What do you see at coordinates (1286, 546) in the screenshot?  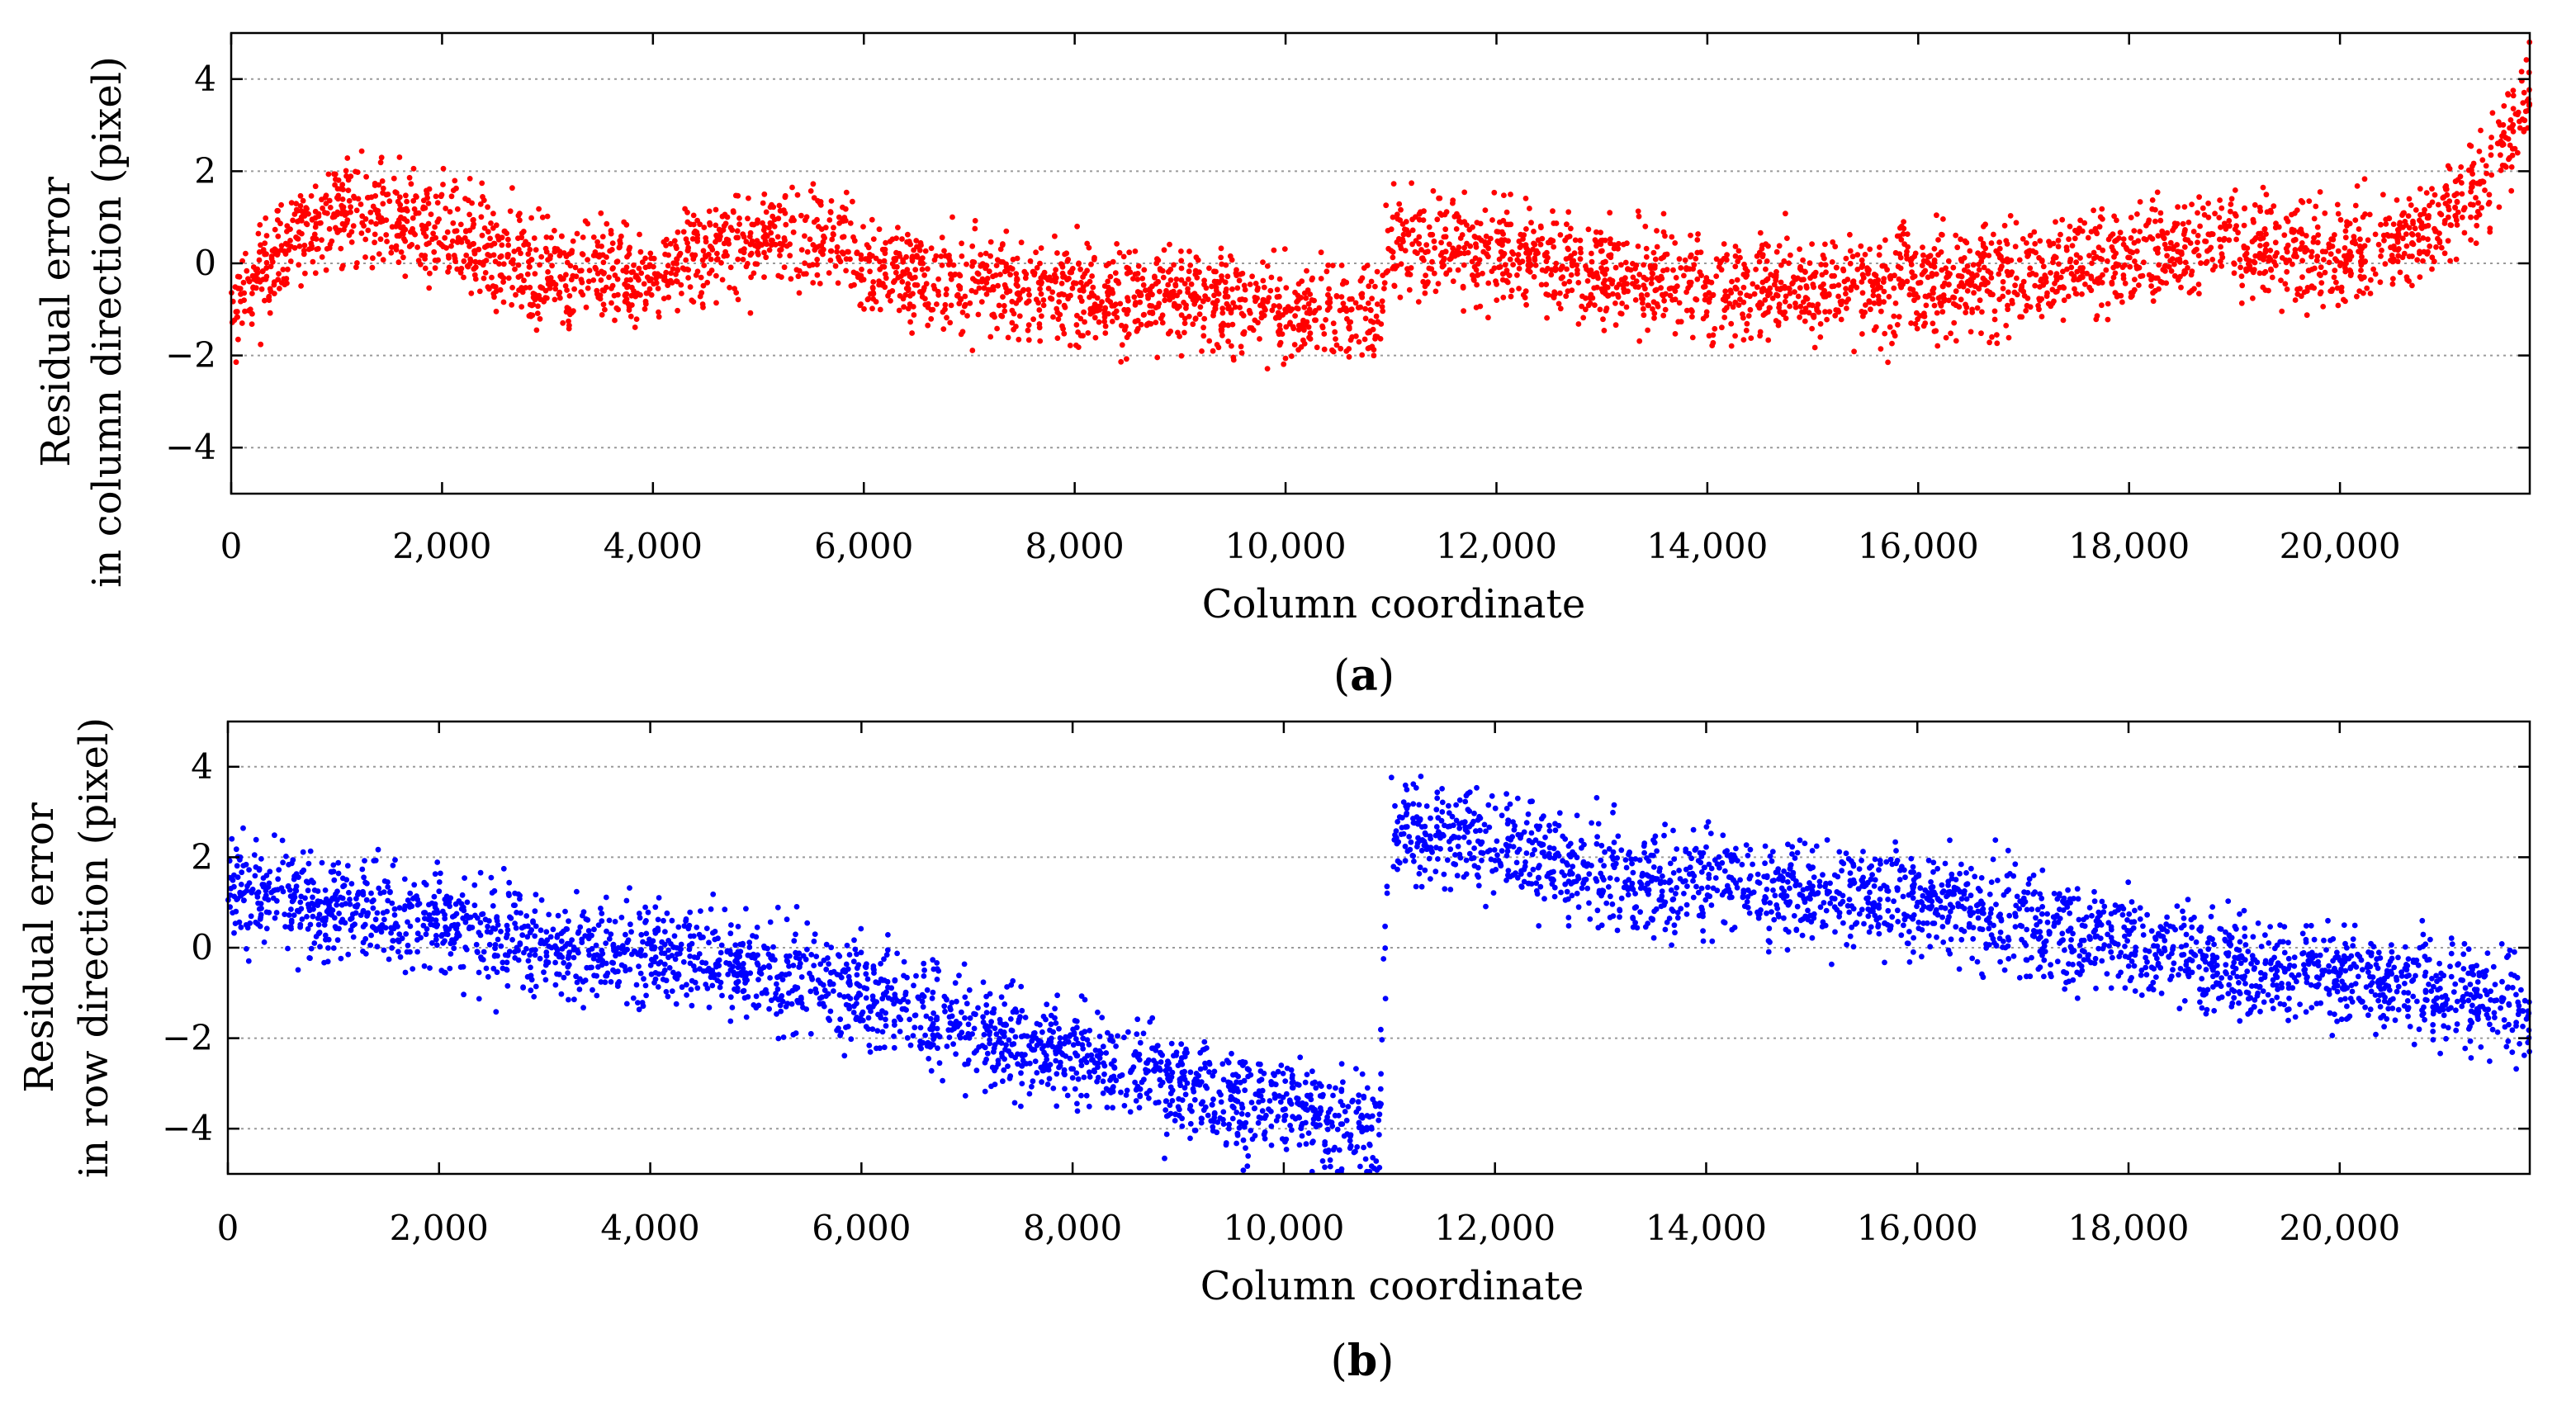 I see `x-tick-label: 10,000` at bounding box center [1286, 546].